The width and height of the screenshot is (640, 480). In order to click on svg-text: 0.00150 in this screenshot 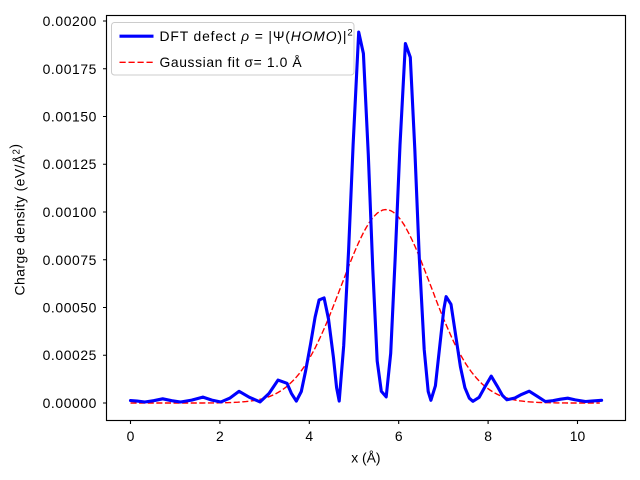, I will do `click(70, 117)`.